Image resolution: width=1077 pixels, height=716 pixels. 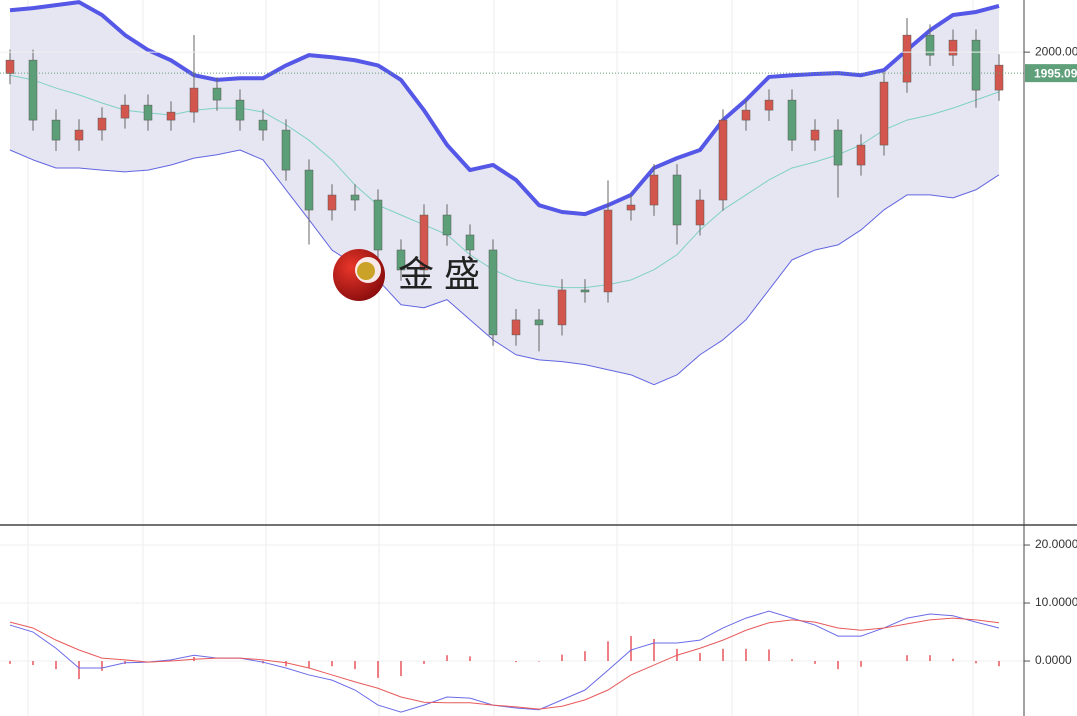 What do you see at coordinates (1056, 51) in the screenshot?
I see `y-tick-label: 2000.00` at bounding box center [1056, 51].